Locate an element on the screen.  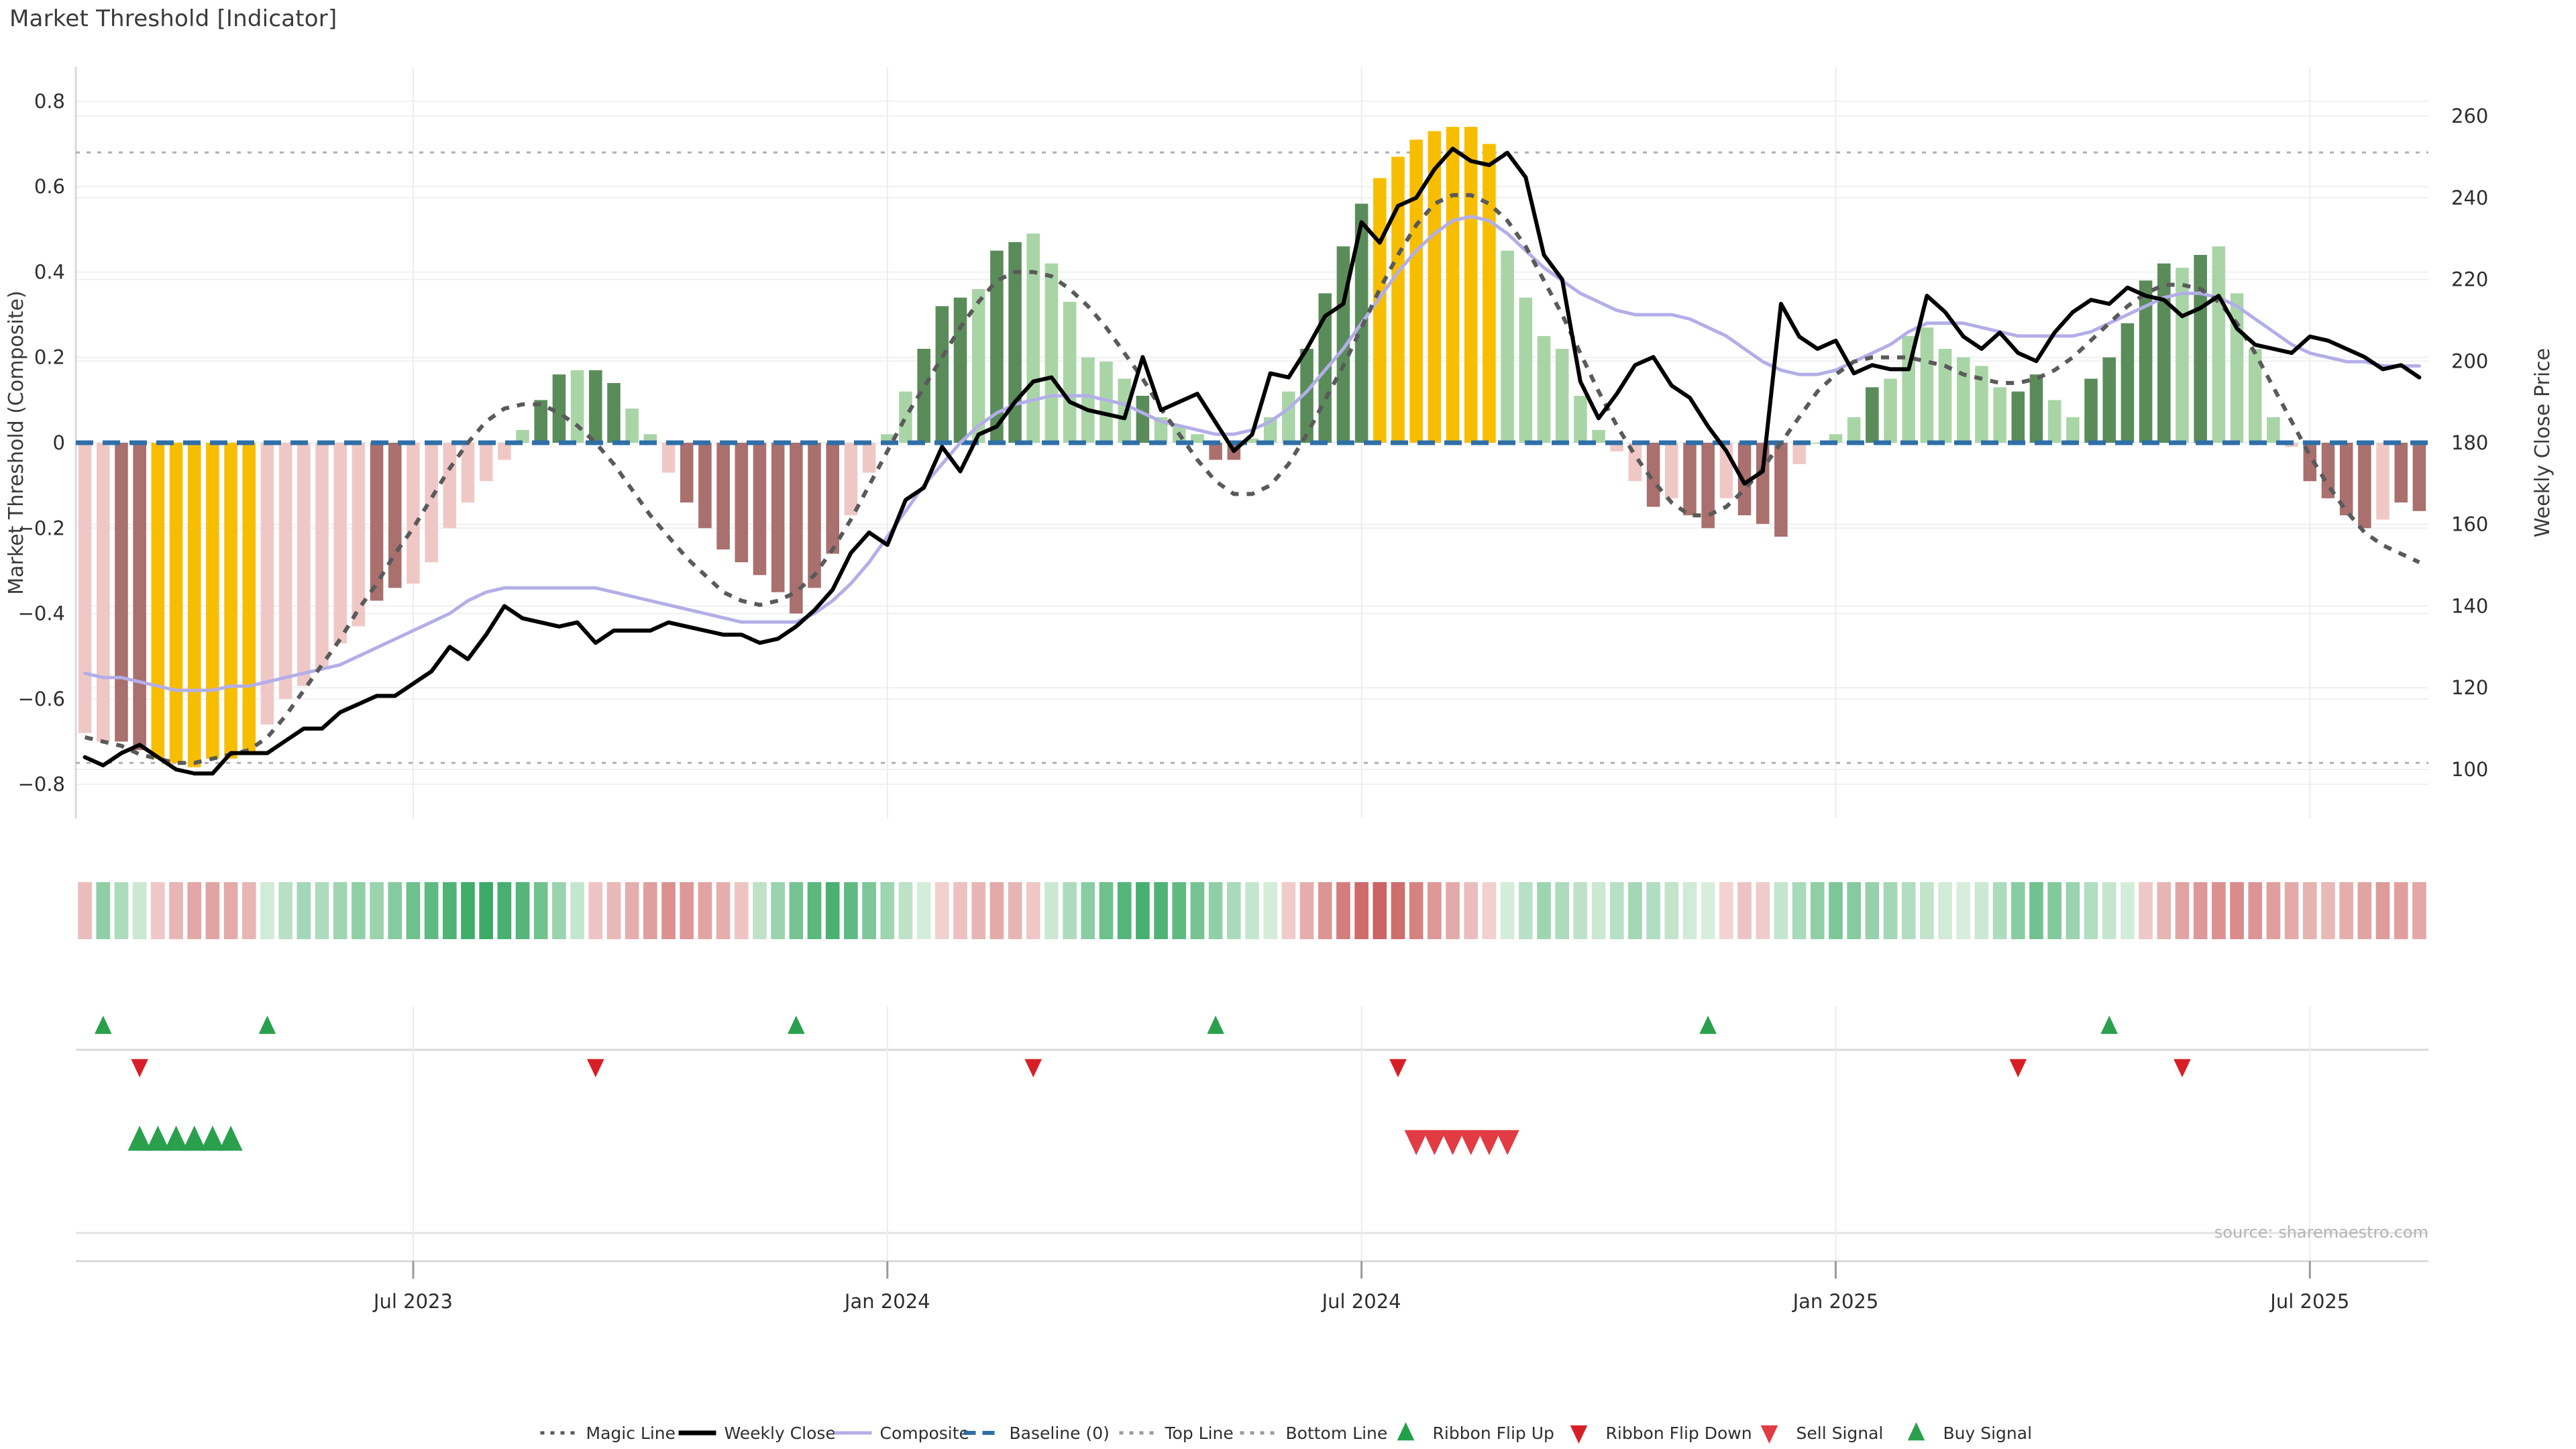
legend-label: Top Line is located at coordinates (1199, 1433).